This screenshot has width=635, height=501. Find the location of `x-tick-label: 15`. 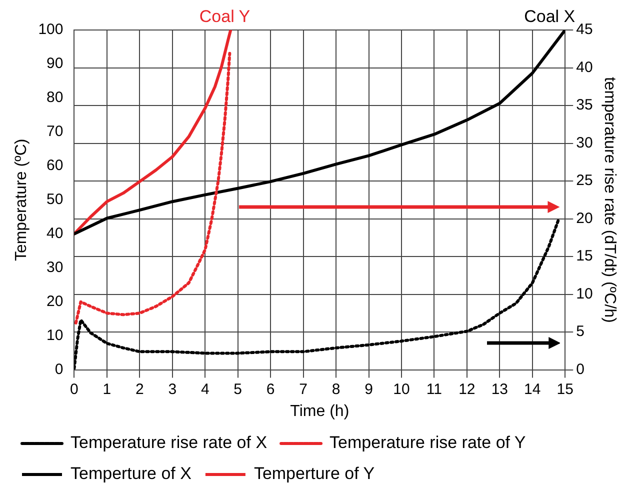

x-tick-label: 15 is located at coordinates (565, 389).